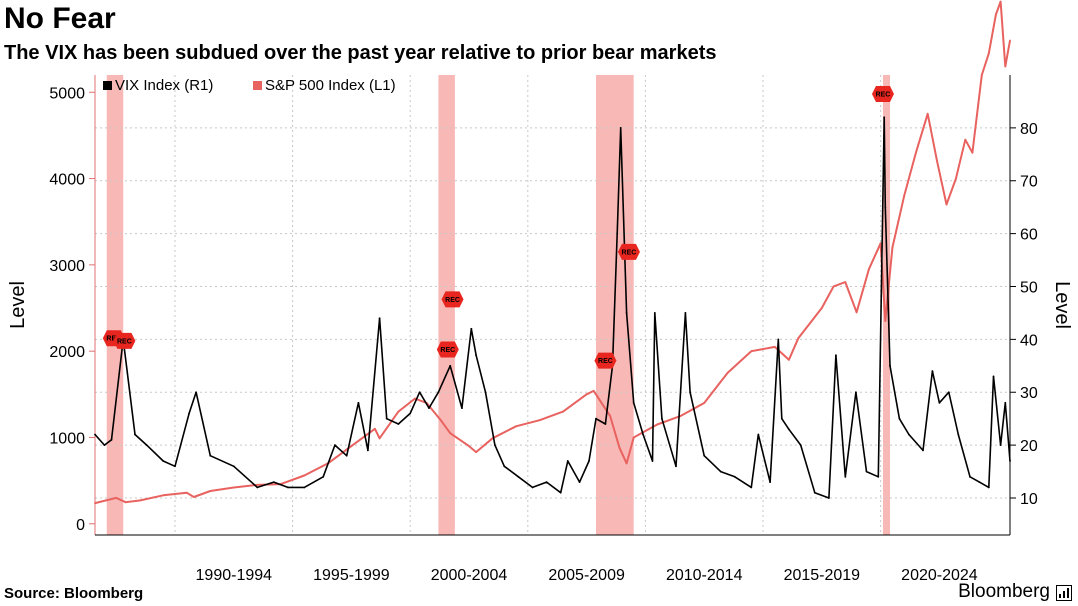 The height and width of the screenshot is (606, 1078). Describe the element at coordinates (1029, 287) in the screenshot. I see `right-tick-label: 50` at that location.